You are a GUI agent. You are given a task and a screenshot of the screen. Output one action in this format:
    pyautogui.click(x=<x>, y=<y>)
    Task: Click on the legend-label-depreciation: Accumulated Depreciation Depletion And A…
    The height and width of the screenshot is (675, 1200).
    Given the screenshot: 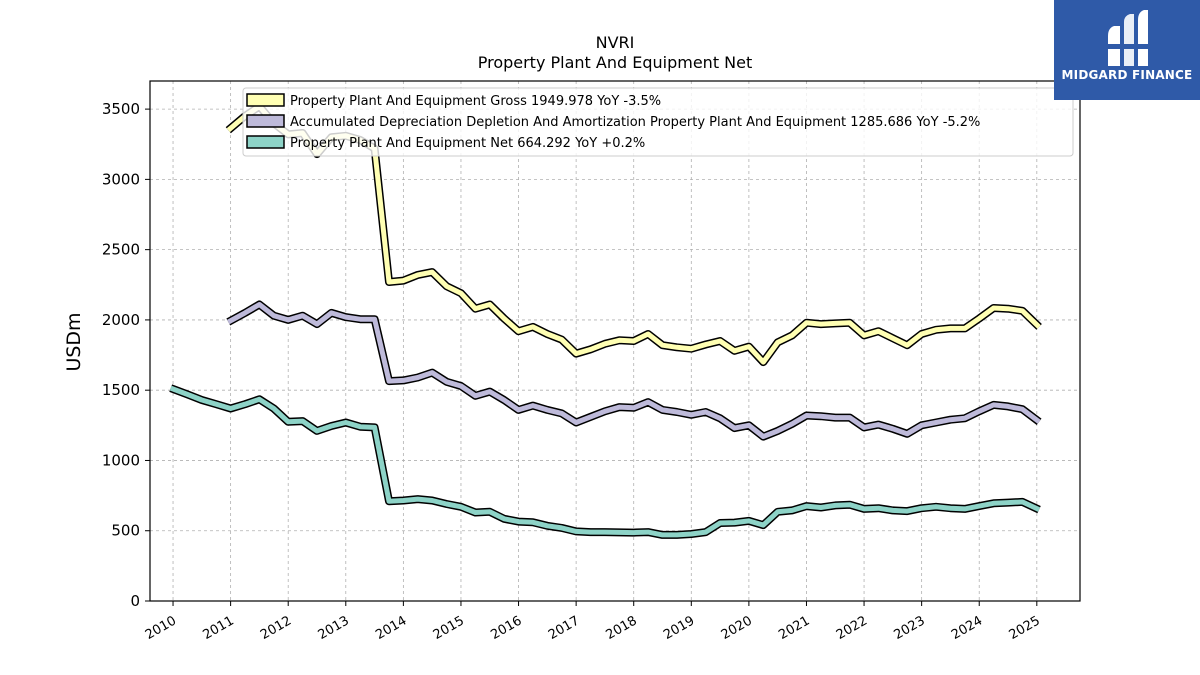 What is the action you would take?
    pyautogui.click(x=635, y=122)
    